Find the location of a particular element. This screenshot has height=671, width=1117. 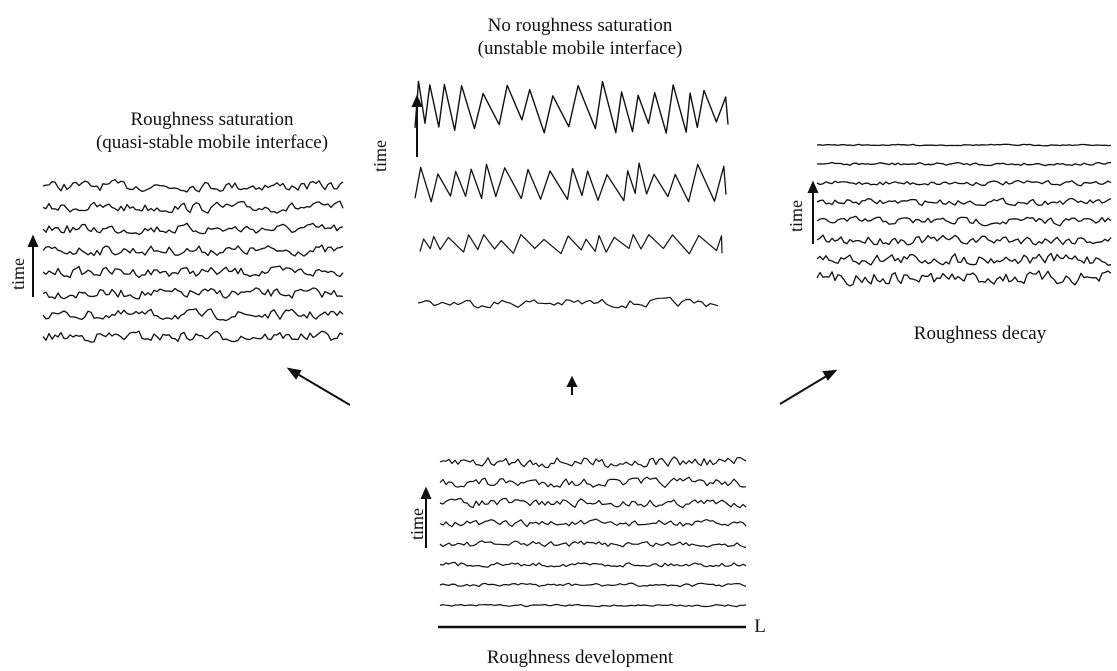

right-panel-traces is located at coordinates (964, 215).